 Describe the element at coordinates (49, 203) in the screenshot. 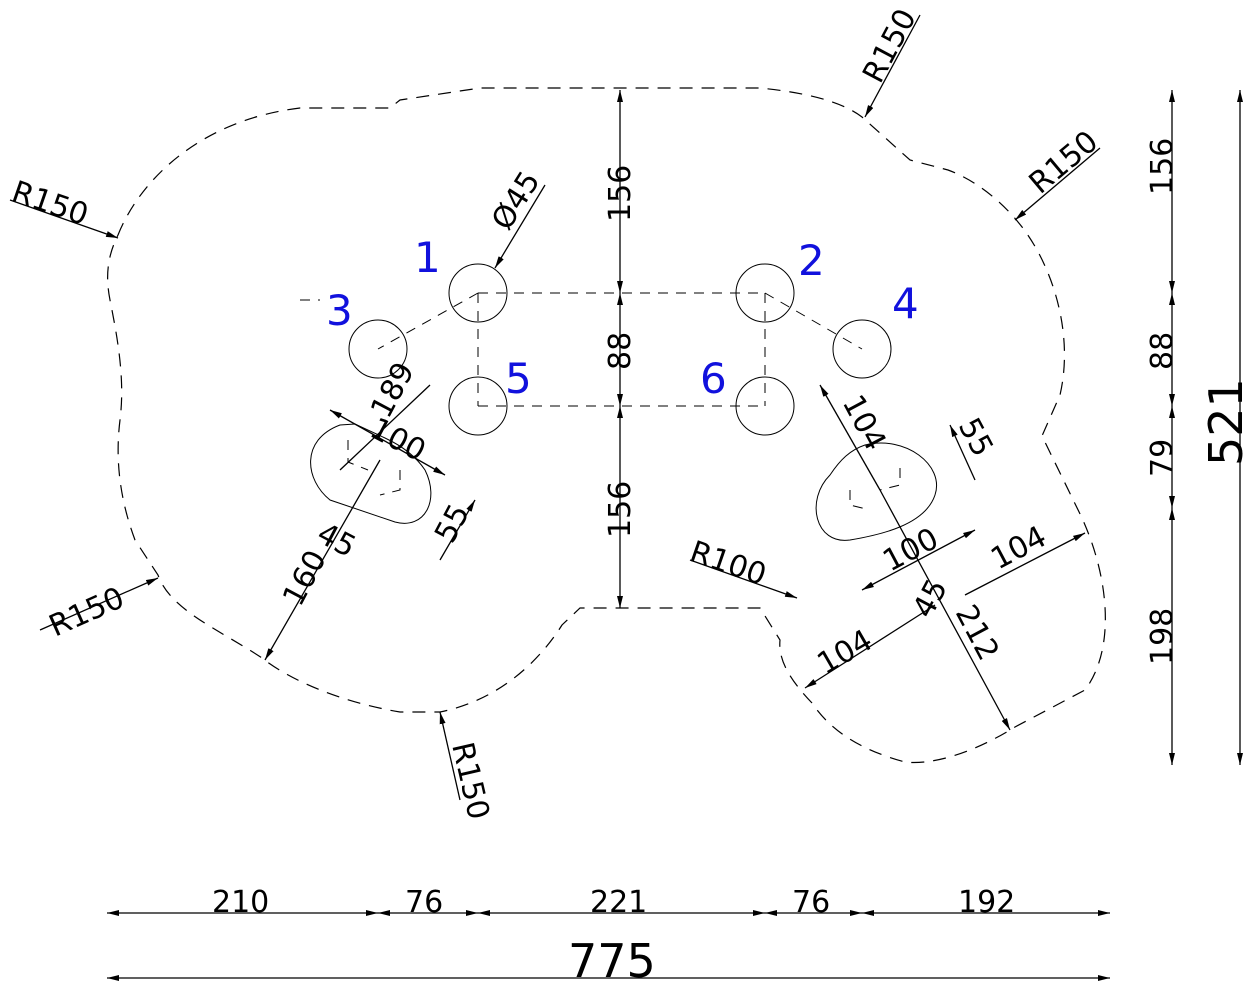

I see `radius-label-left-top: R150` at that location.